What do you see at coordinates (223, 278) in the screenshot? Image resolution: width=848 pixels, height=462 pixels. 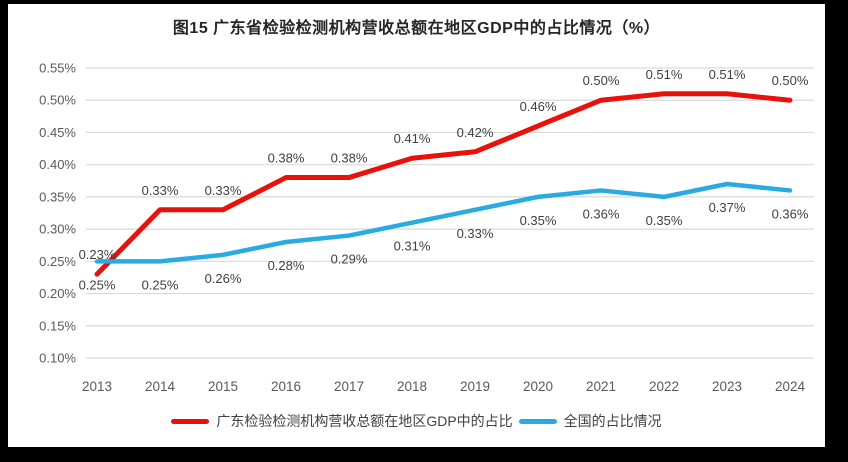 I see `data-label-national: 0.26%` at bounding box center [223, 278].